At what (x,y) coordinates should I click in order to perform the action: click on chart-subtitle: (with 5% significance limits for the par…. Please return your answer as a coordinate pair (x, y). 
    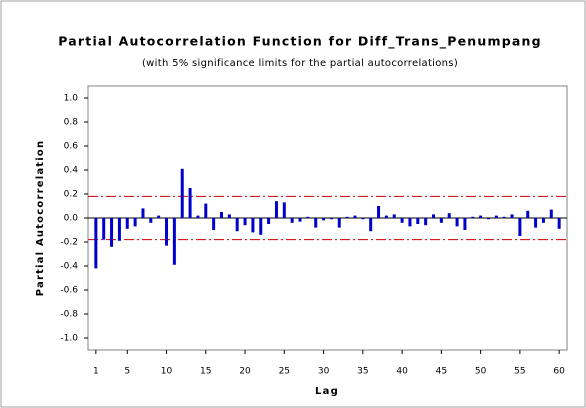
    Looking at the image, I should click on (300, 63).